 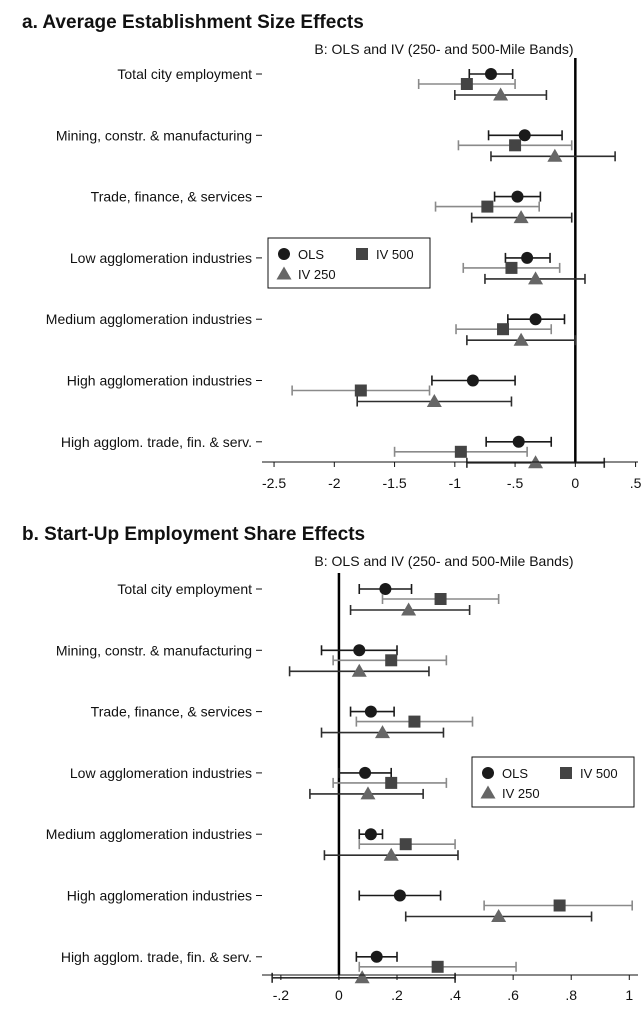 I want to click on panel-b-title: b. Start-Up Employment Share Effects, so click(x=193, y=534).